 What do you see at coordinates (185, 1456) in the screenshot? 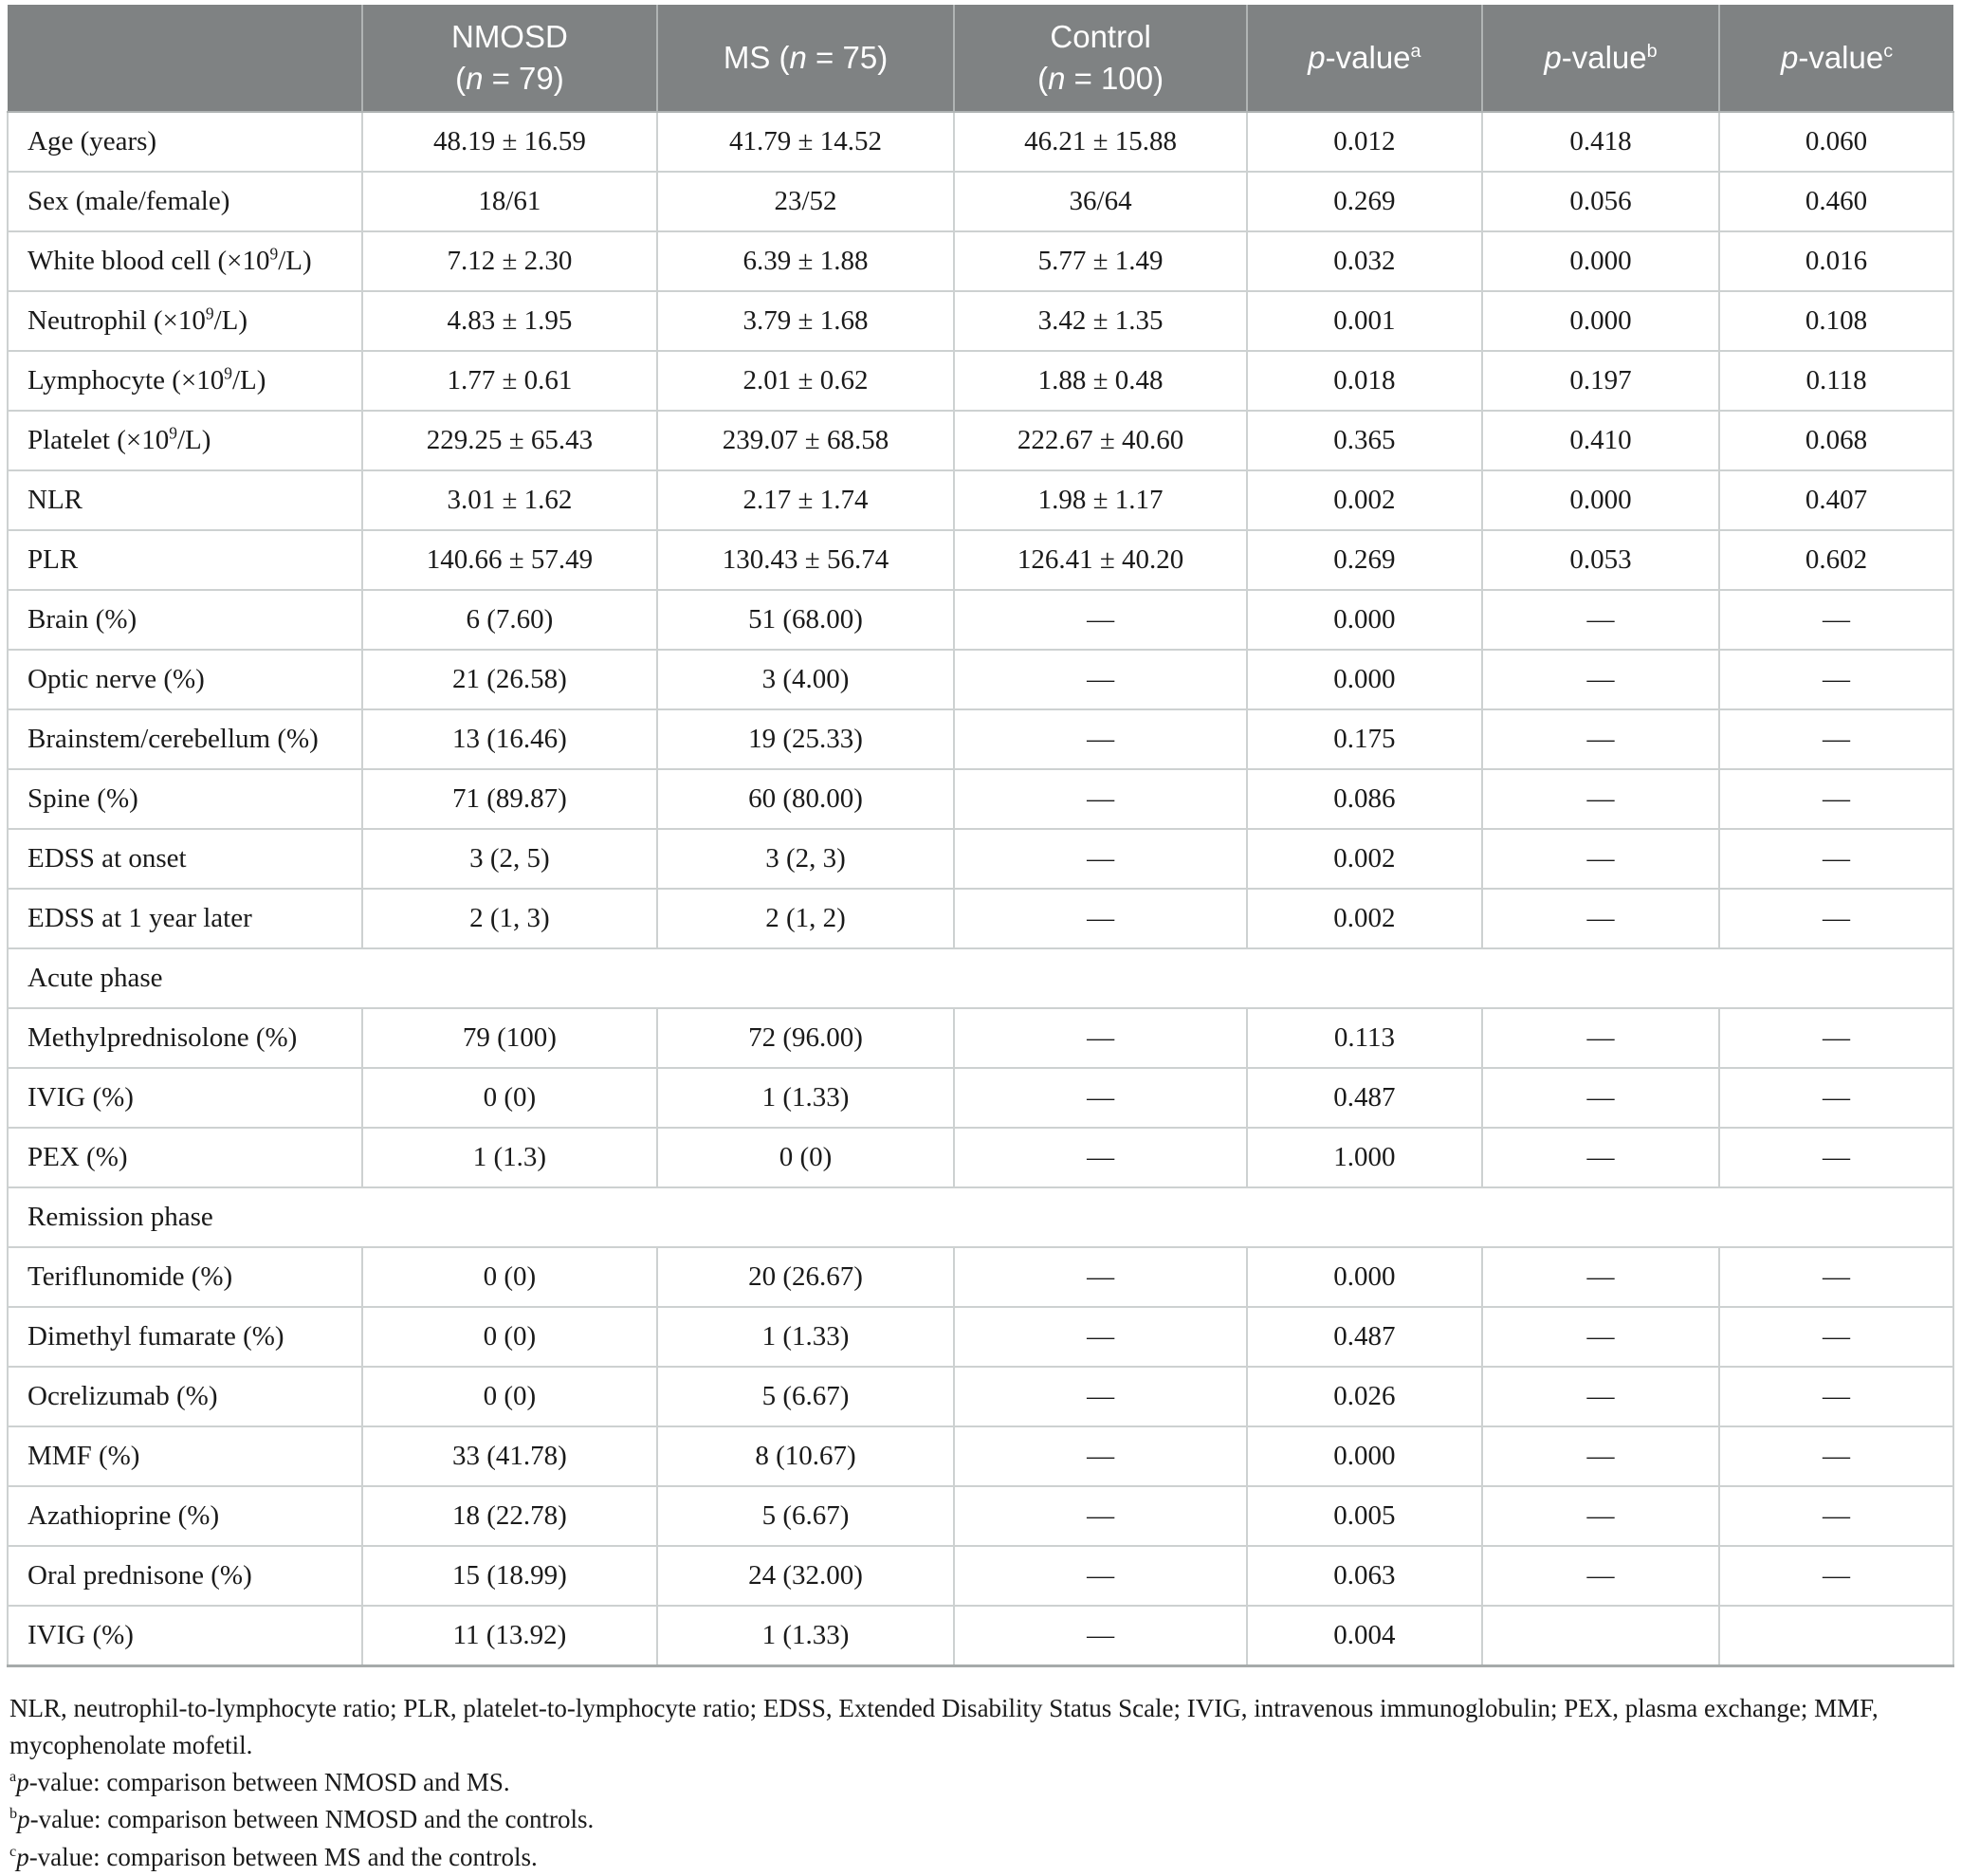
I see `row-label: MMF (%)` at bounding box center [185, 1456].